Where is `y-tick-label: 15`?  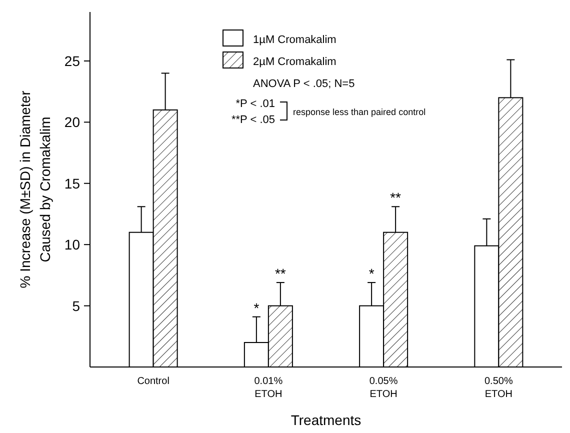
y-tick-label: 15 is located at coordinates (72, 183).